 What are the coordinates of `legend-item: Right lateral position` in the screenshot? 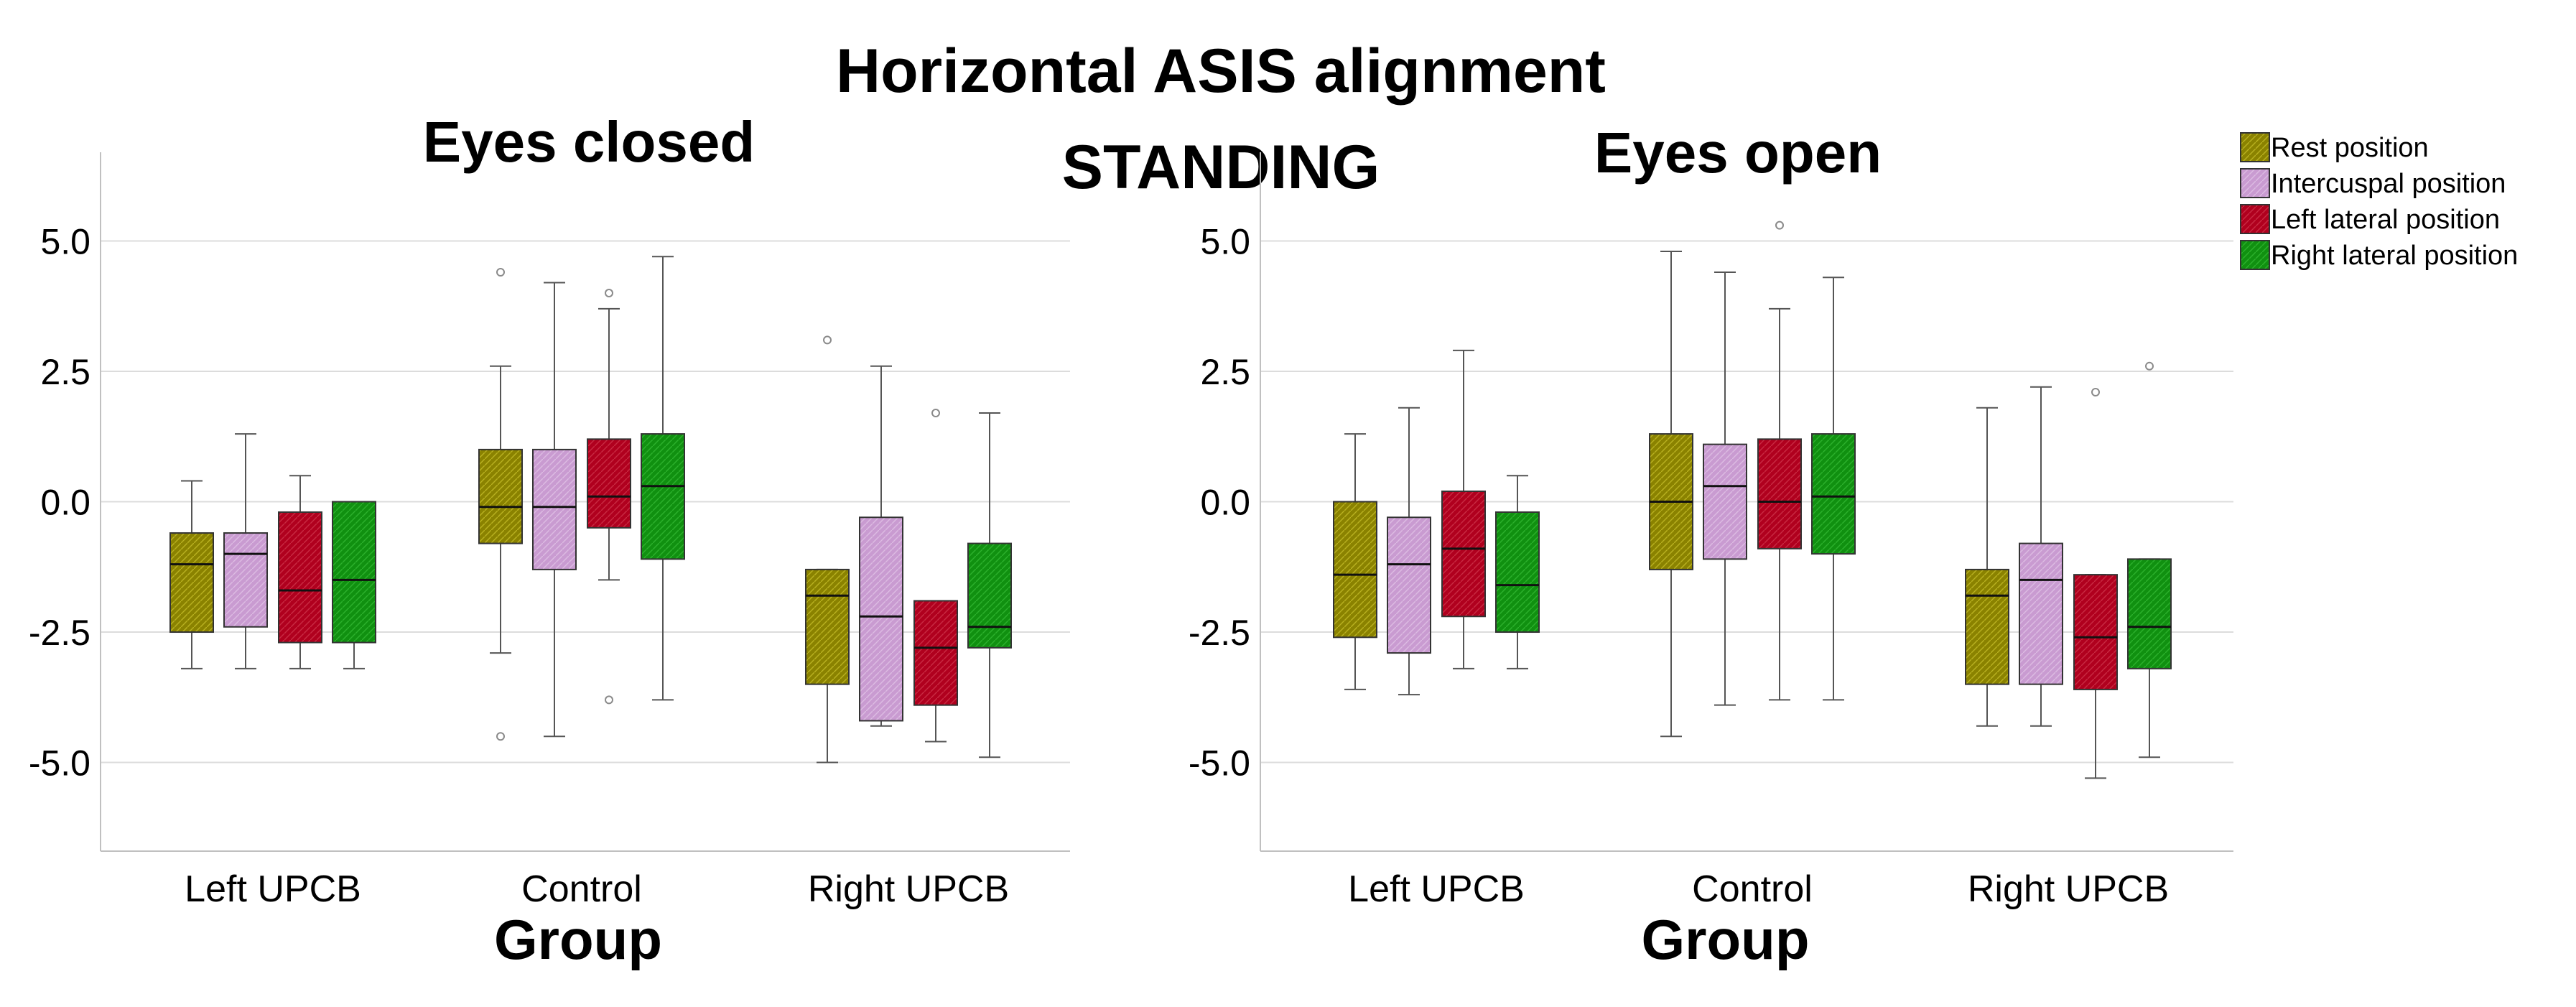 It's located at (2379, 255).